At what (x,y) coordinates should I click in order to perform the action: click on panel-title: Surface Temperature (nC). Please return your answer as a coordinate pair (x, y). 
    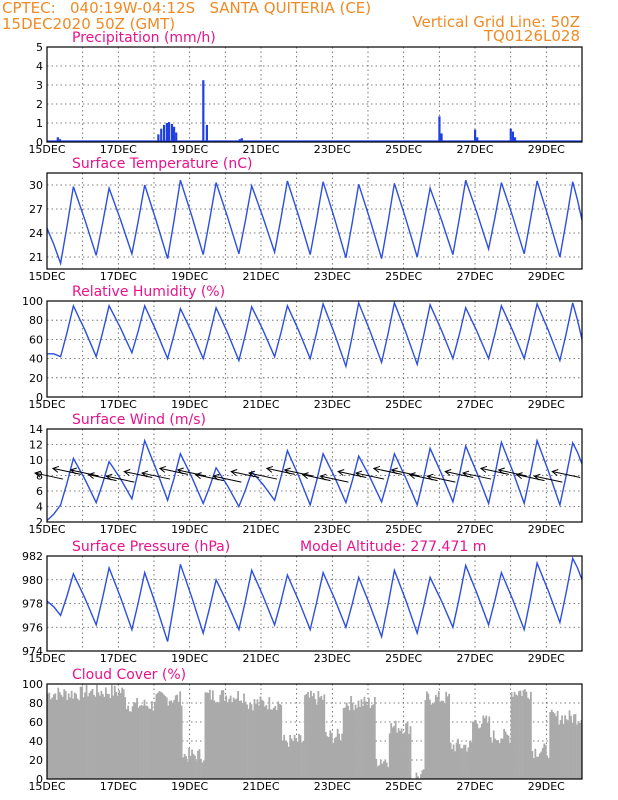
    Looking at the image, I should click on (162, 164).